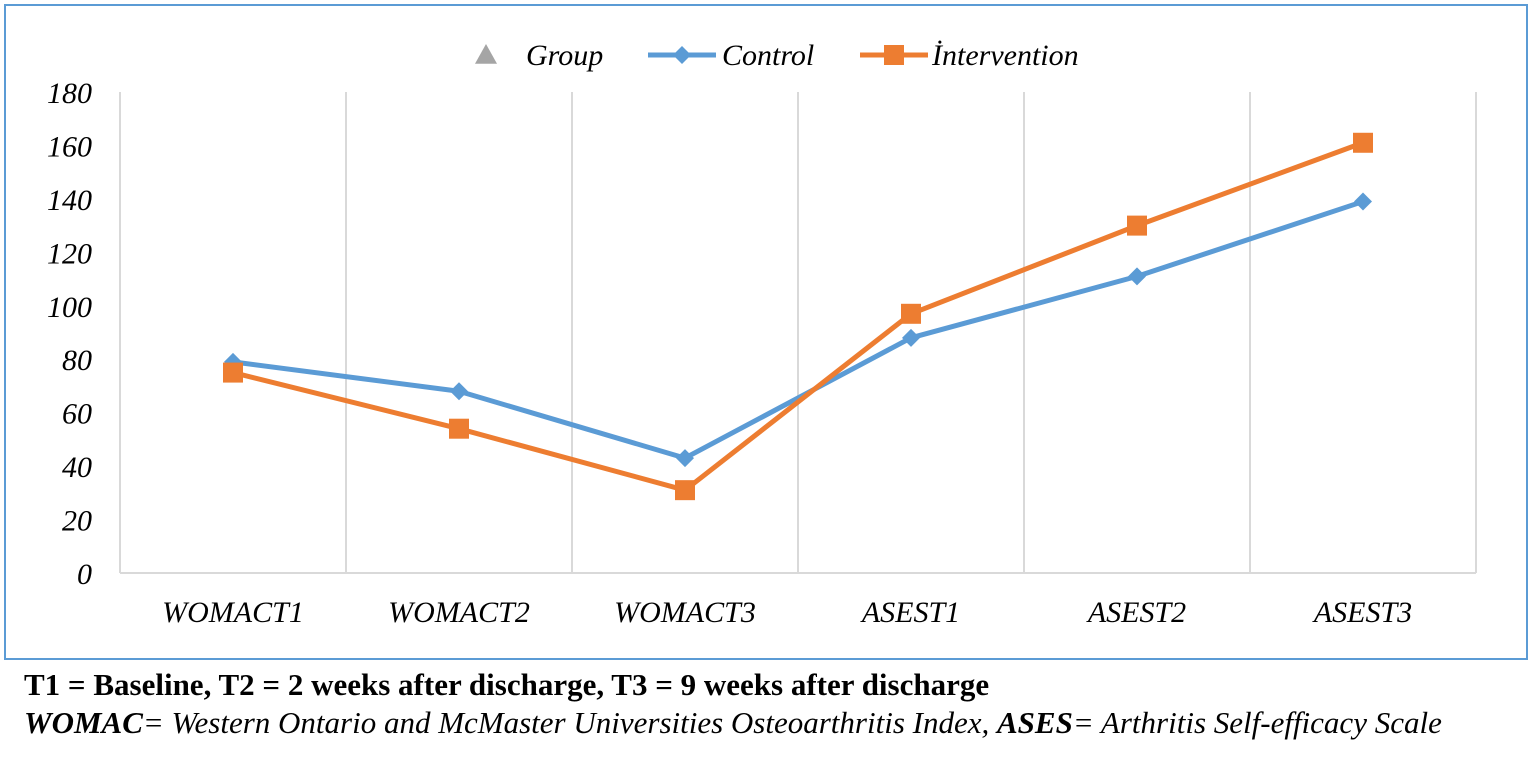 The image size is (1538, 775). Describe the element at coordinates (83, 722) in the screenshot. I see `womac-abbr: WOMAC` at that location.